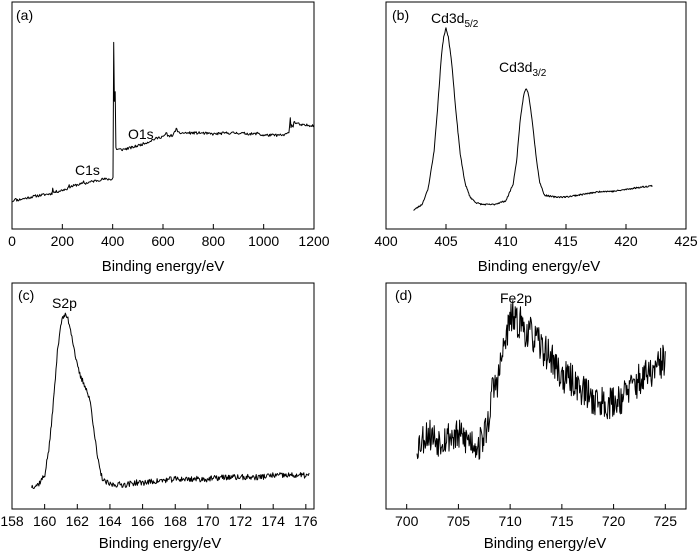 This screenshot has width=700, height=551. What do you see at coordinates (533, 119) in the screenshot?
I see `panel-b-spectrum-line` at bounding box center [533, 119].